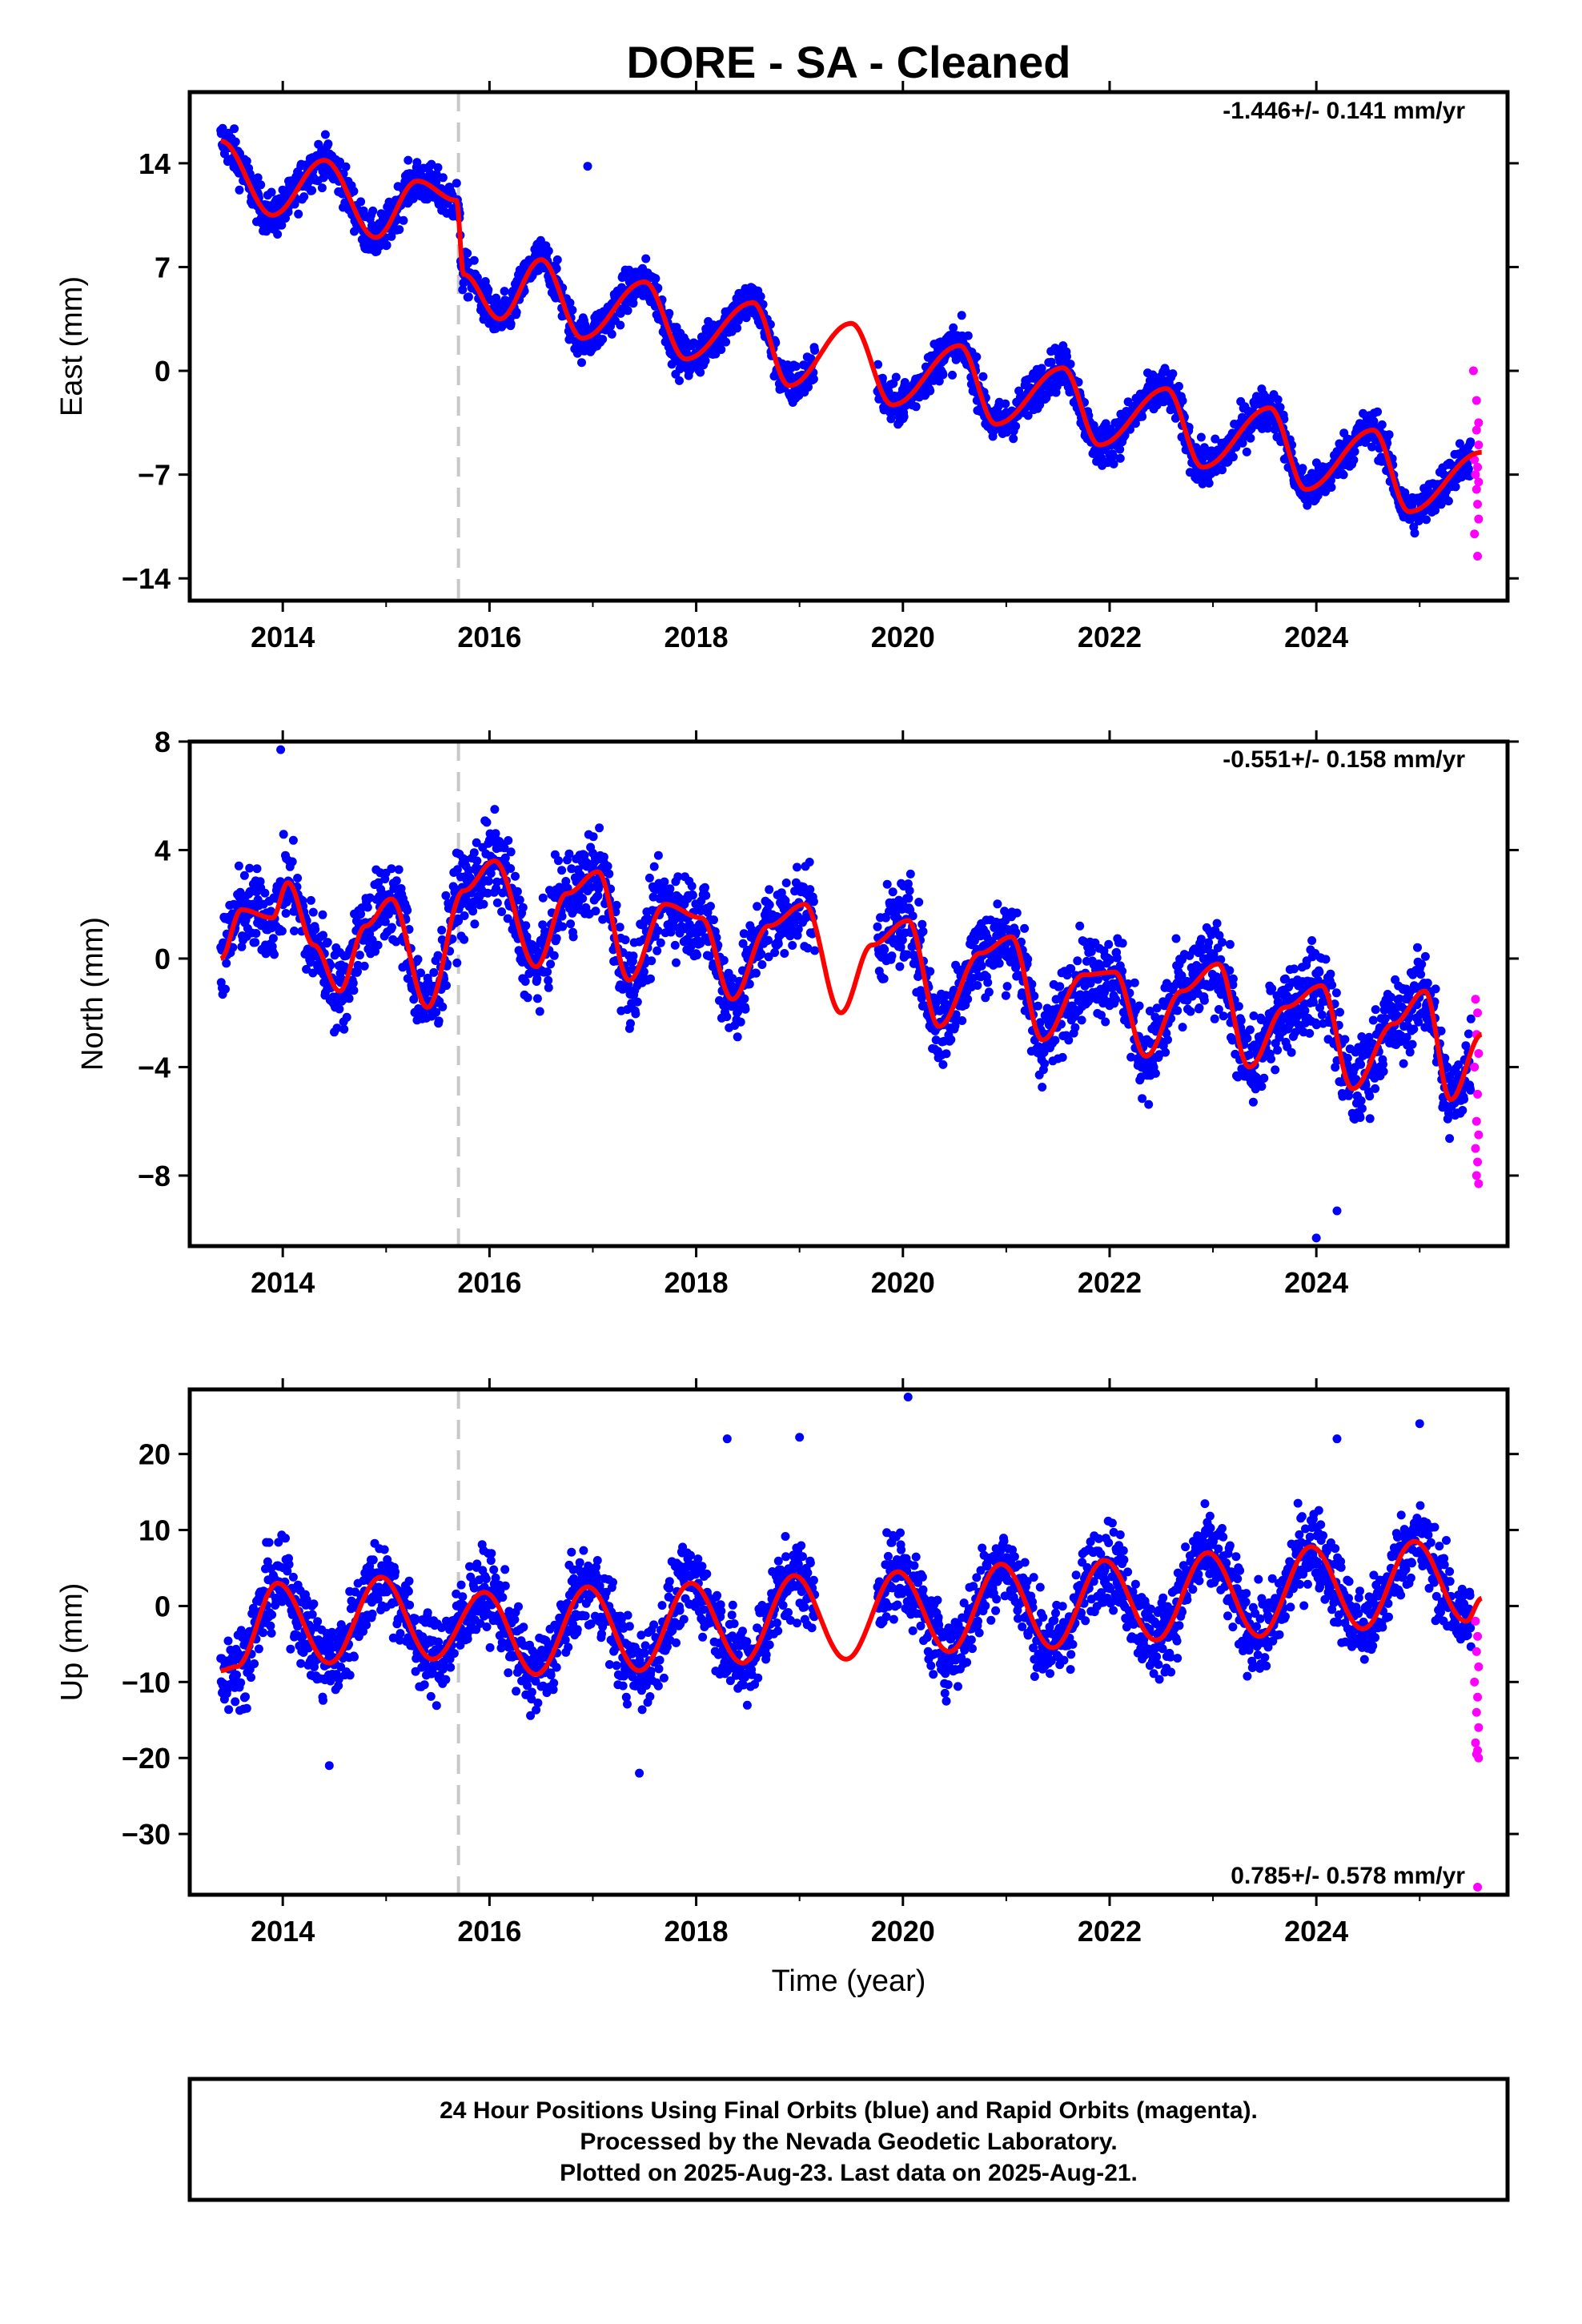  Describe the element at coordinates (146, 578) in the screenshot. I see `east-y-tick-label: −14` at that location.